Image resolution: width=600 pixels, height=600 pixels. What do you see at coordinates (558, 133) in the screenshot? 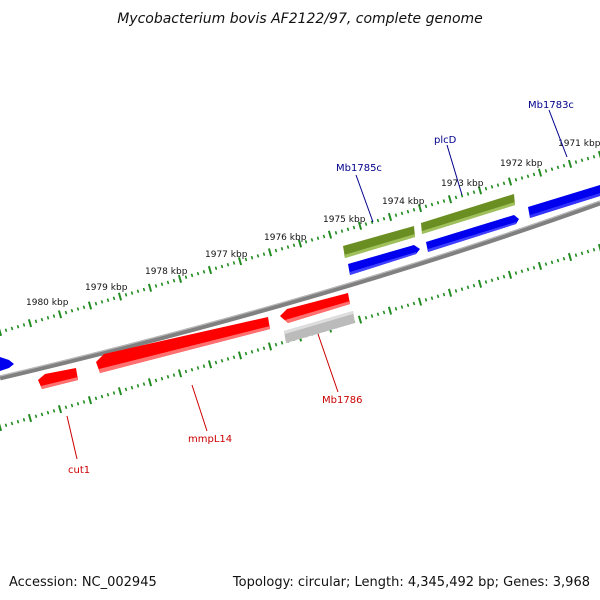
I see `leader-mb1783c` at bounding box center [558, 133].